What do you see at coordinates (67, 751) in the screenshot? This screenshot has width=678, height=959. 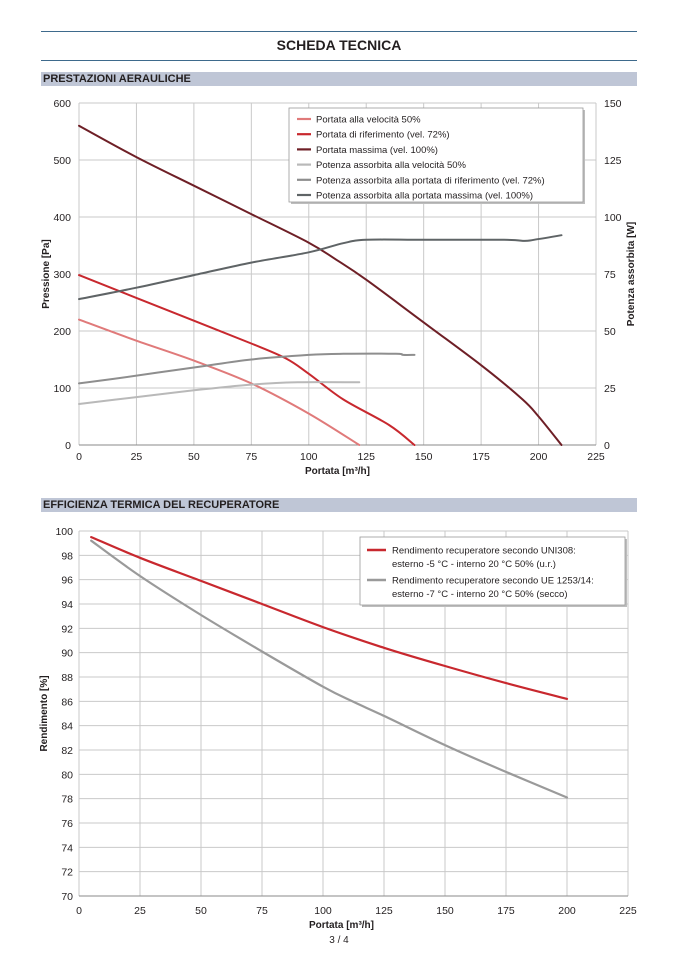 I see `y-tick-label: 82` at bounding box center [67, 751].